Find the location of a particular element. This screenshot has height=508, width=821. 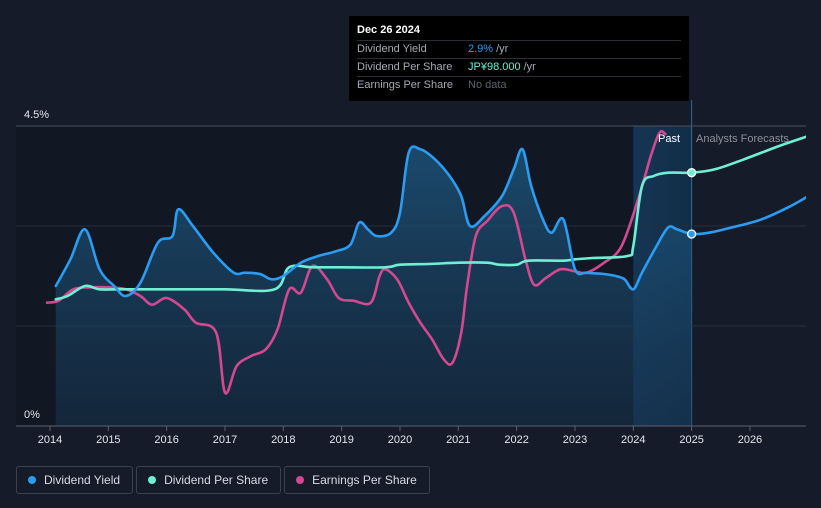

x-tick-label: 2017 is located at coordinates (225, 440).